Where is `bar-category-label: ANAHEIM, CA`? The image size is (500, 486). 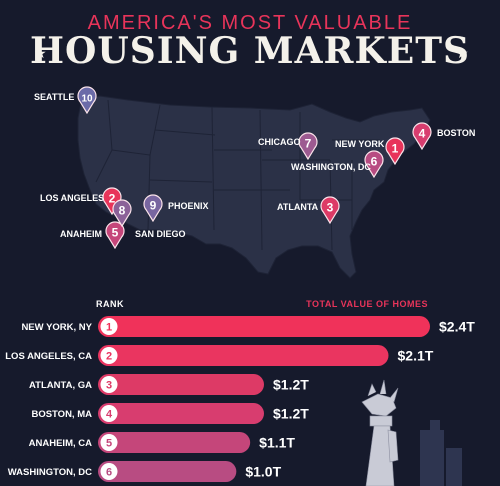 bar-category-label: ANAHEIM, CA is located at coordinates (60, 443).